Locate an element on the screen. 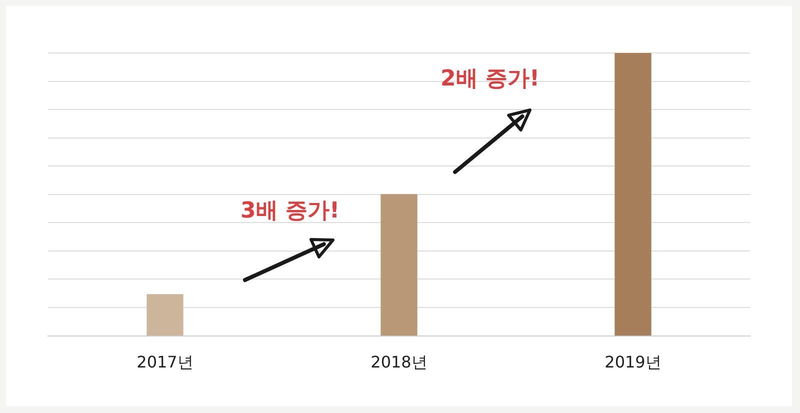 The image size is (800, 413). annotation: 2배 증가! is located at coordinates (490, 79).